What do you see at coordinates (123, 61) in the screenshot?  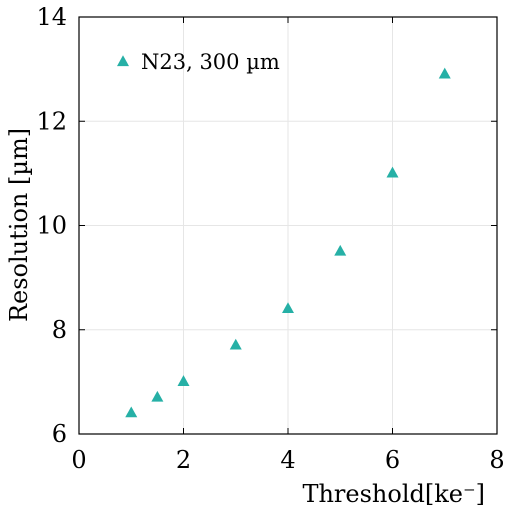 I see `legend-marker-triangle-icon` at bounding box center [123, 61].